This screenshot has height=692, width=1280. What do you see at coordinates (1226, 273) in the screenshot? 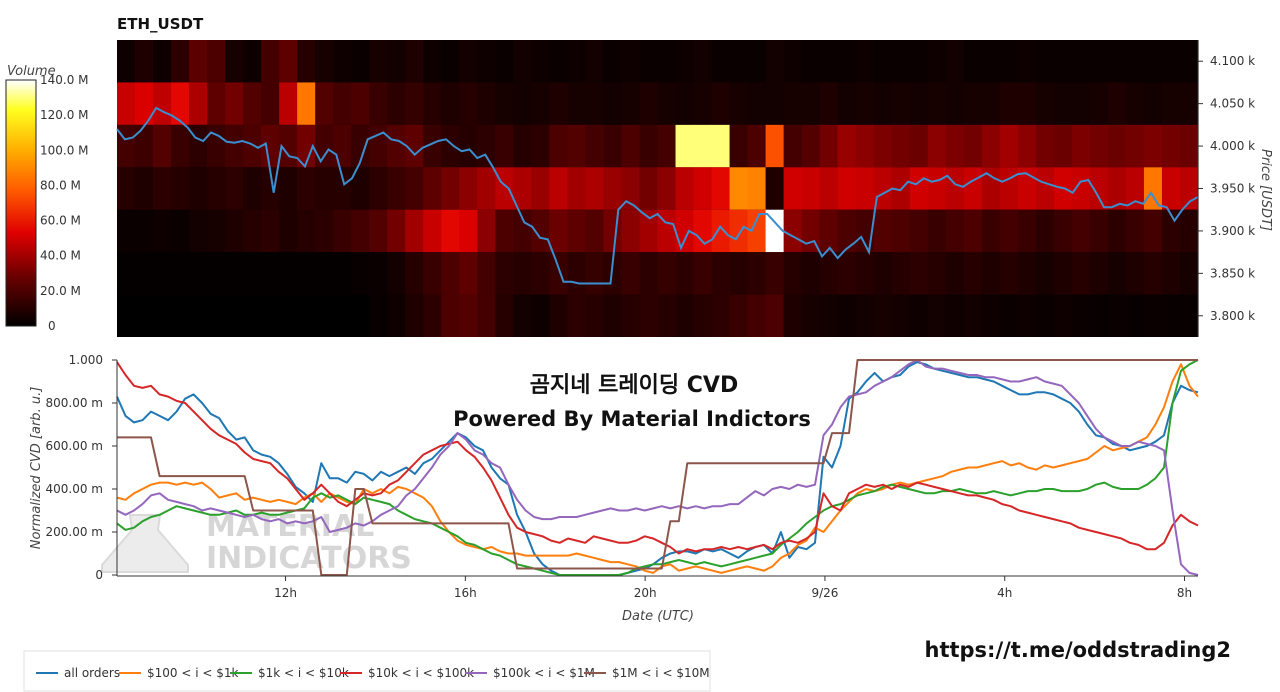
I see `price-tick: 3.850 k` at bounding box center [1226, 273].